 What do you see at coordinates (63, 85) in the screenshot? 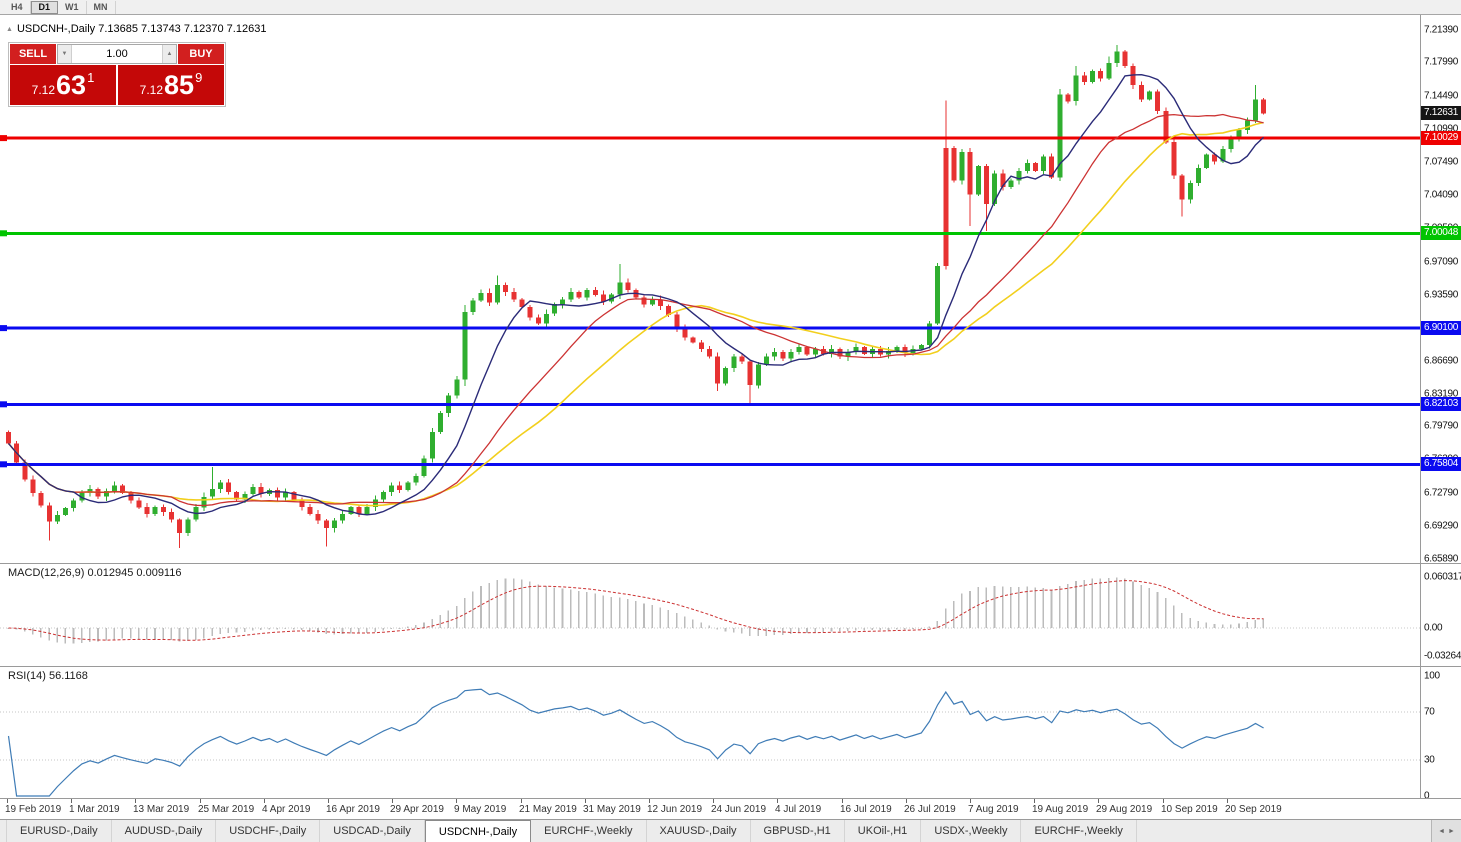
I see `sell-price-display: 7.12 63 1` at bounding box center [63, 85].